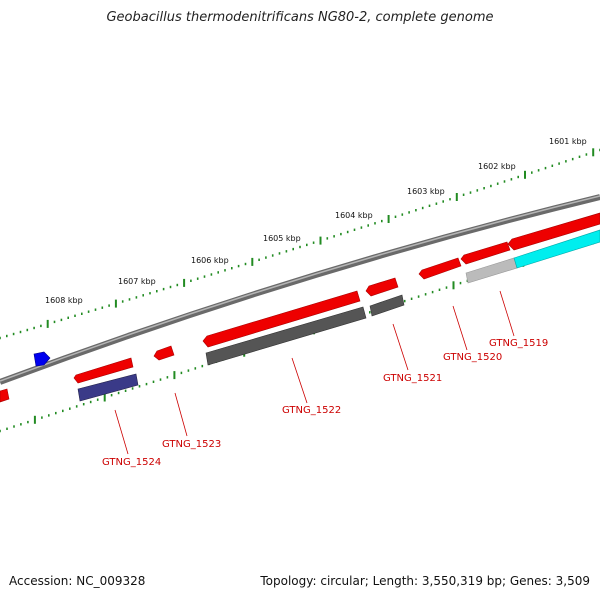 The height and width of the screenshot is (600, 600). Describe the element at coordinates (497, 166) in the screenshot. I see `kbp-label: 1602 kbp` at that location.